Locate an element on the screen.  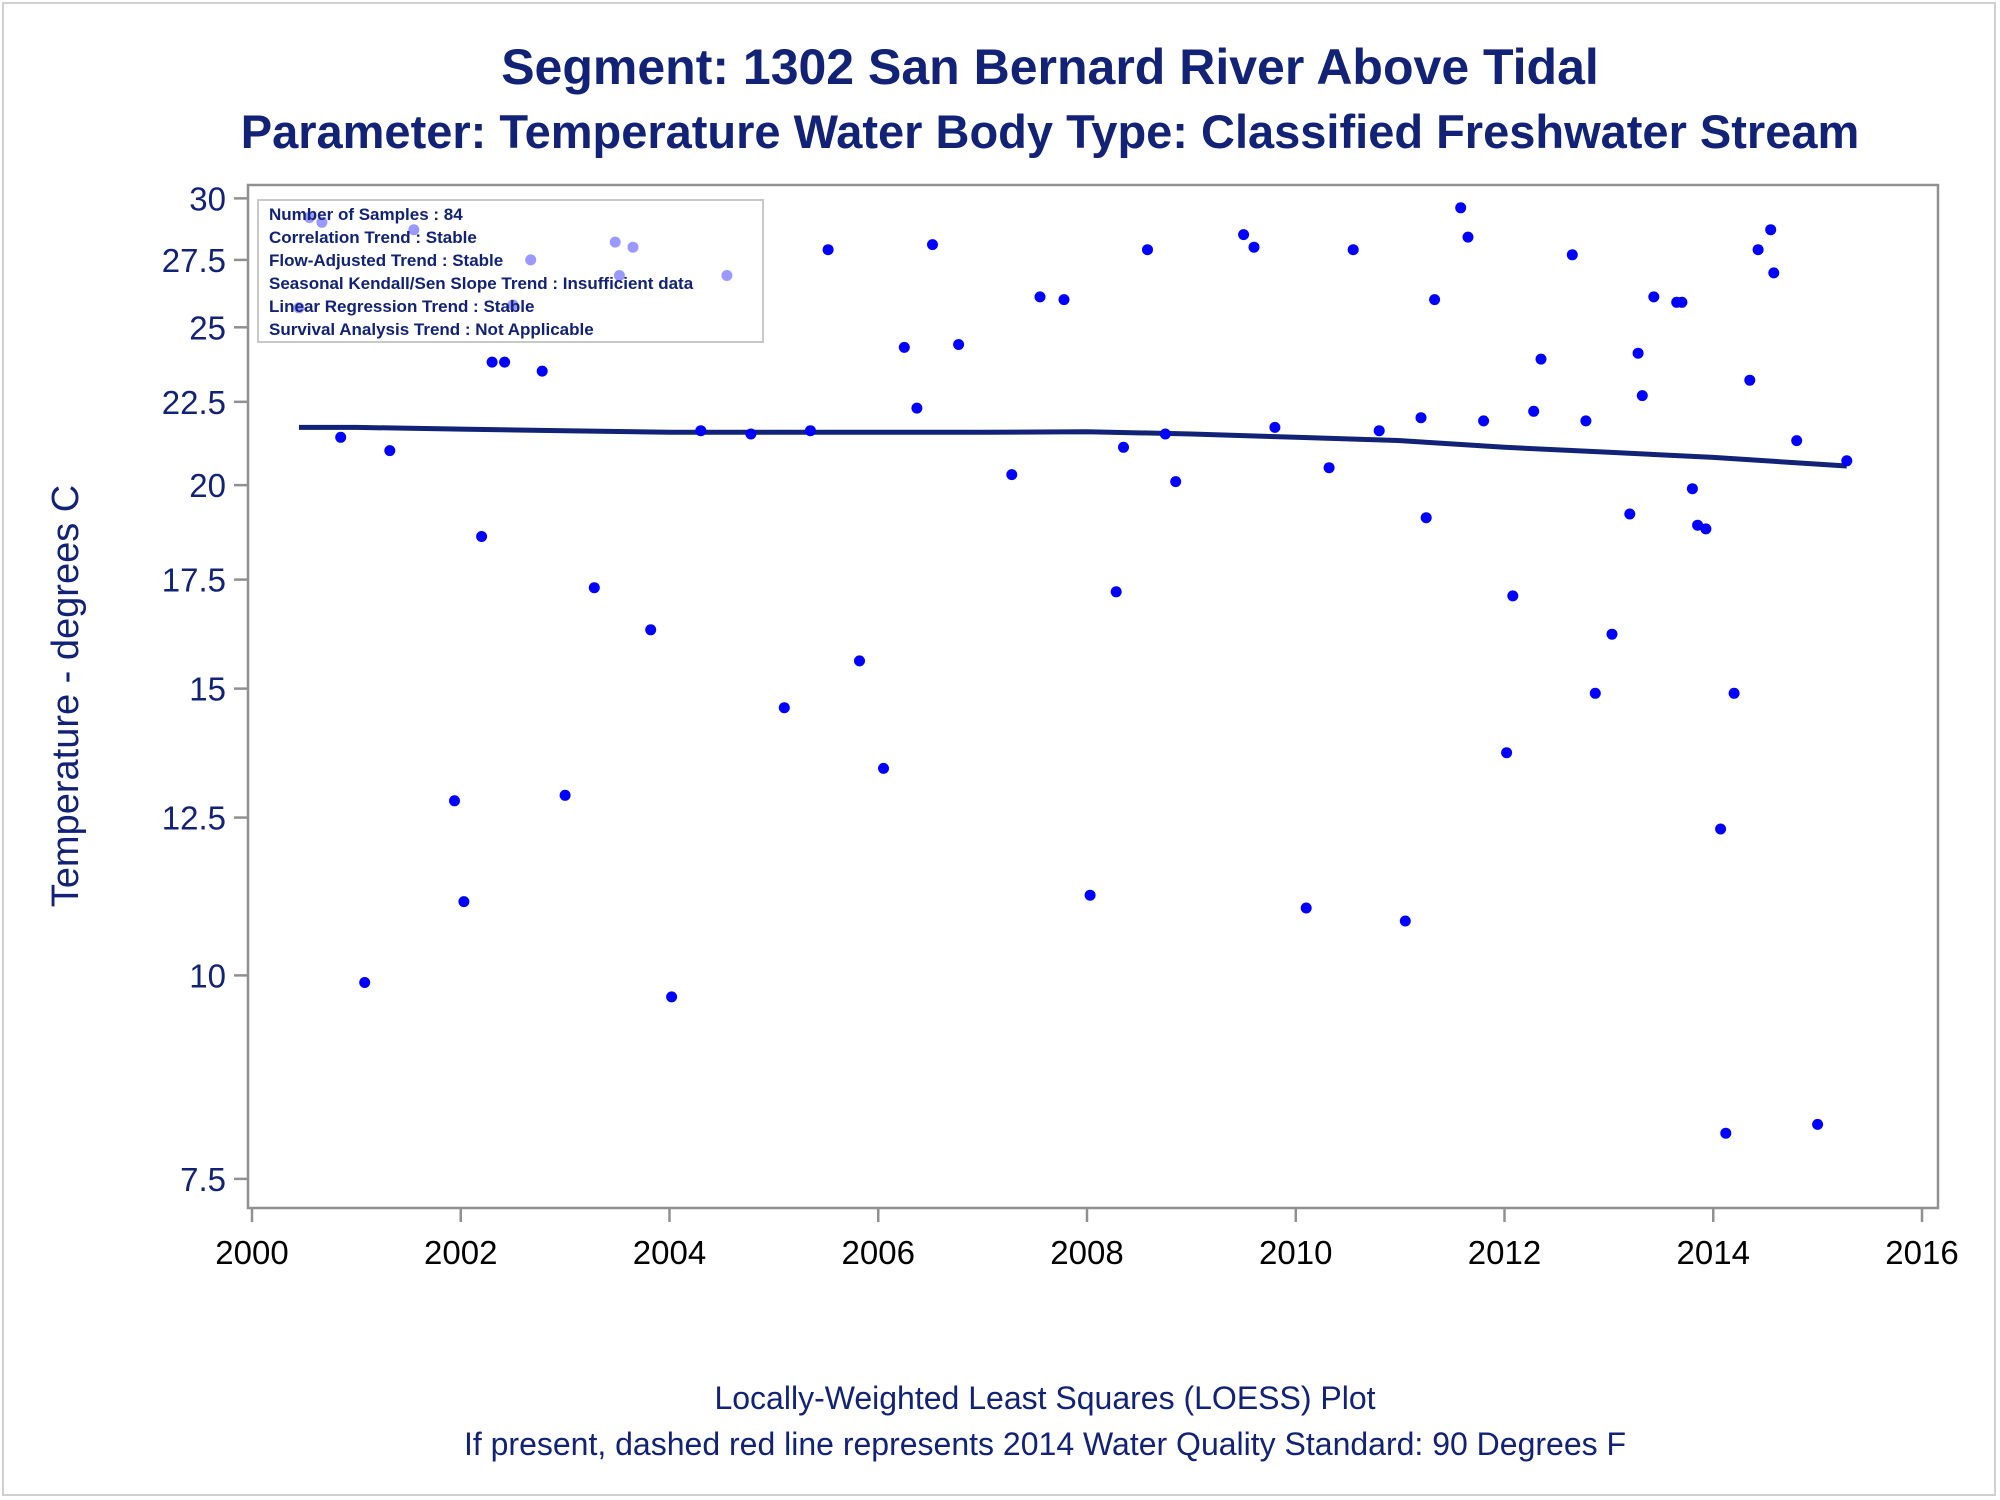
x-tick-label: 2012 is located at coordinates (1504, 1252).